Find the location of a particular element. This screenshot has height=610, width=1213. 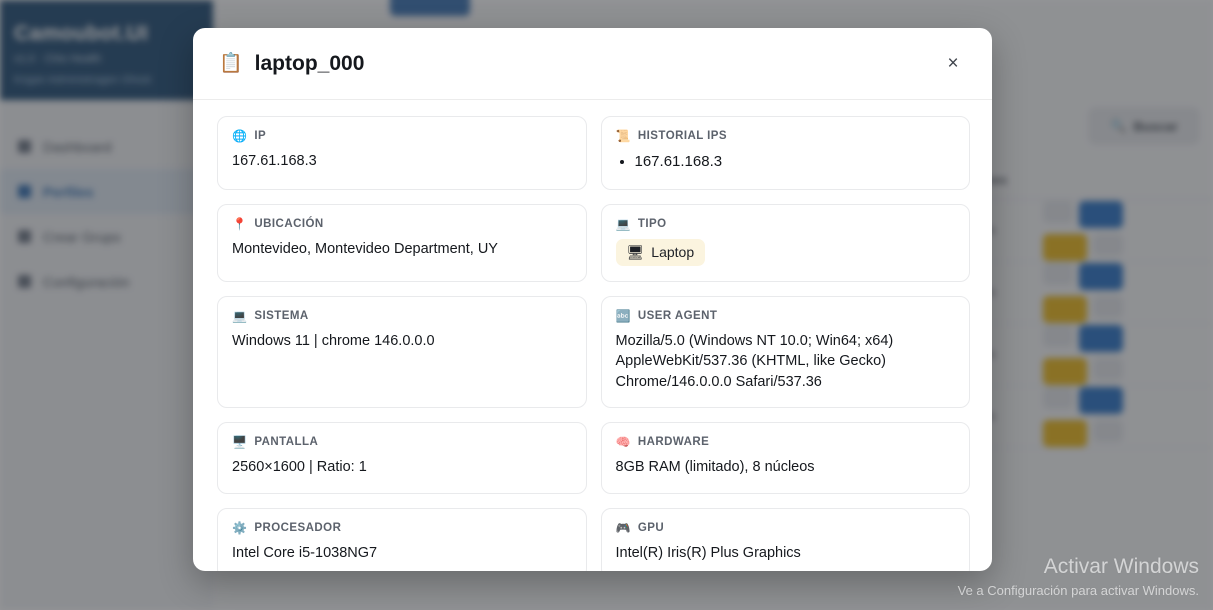

modal-title: 📋 laptop_000 is located at coordinates (291, 64).